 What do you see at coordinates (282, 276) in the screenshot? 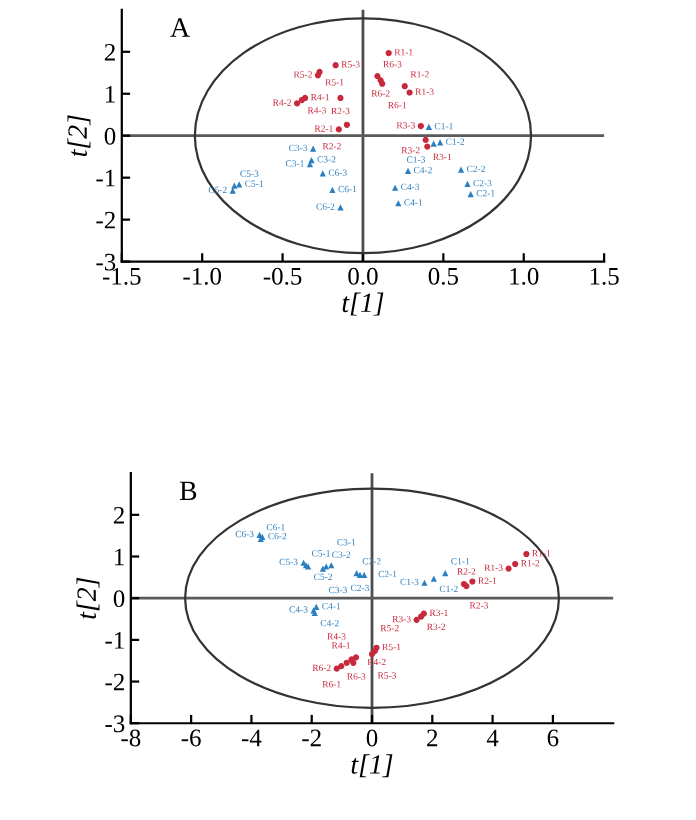
I see `x-tick-label: -0.5` at bounding box center [282, 276].